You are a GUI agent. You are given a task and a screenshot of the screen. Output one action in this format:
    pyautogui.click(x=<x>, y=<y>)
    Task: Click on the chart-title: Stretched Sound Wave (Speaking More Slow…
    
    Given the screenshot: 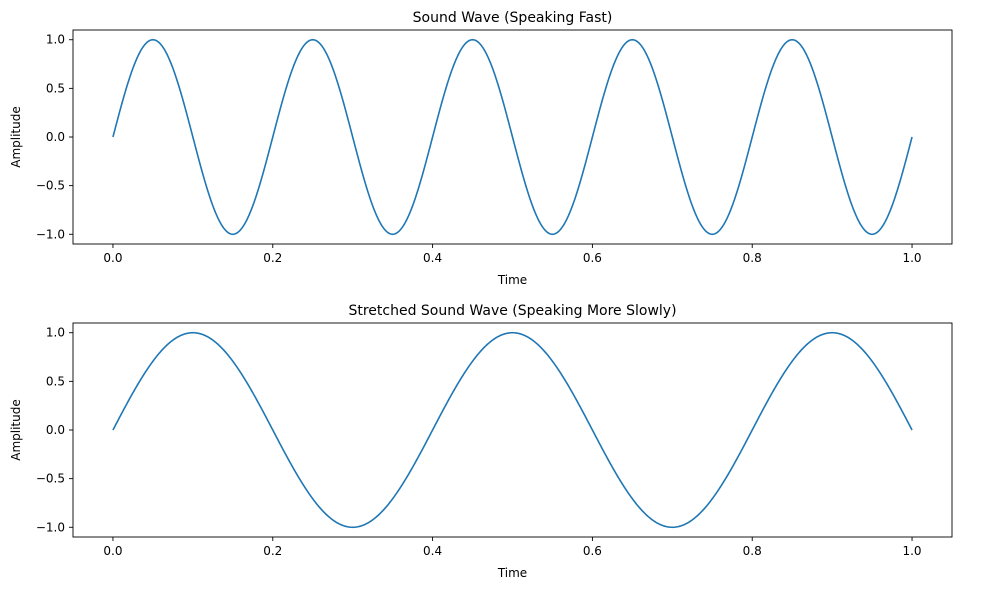 What is the action you would take?
    pyautogui.click(x=512, y=311)
    